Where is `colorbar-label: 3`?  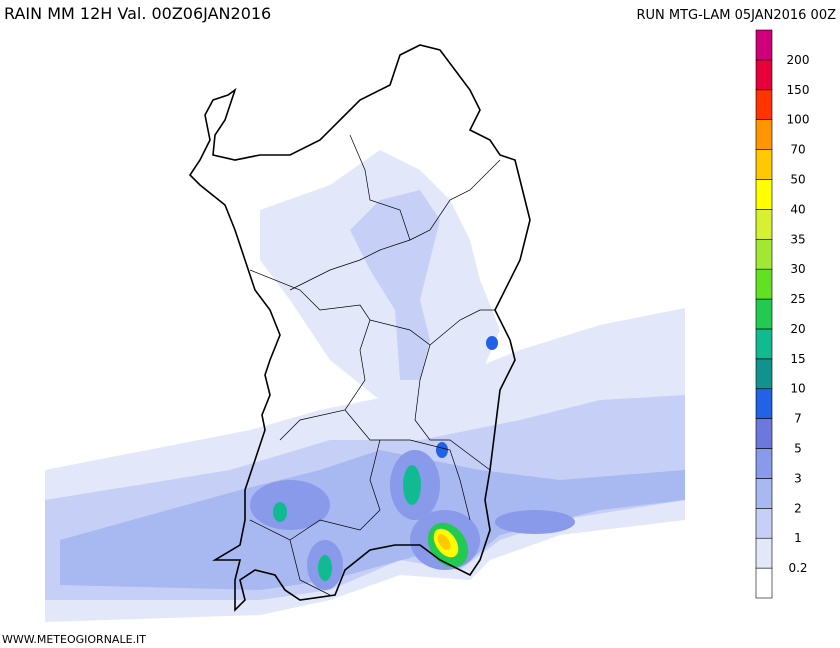 colorbar-label: 3 is located at coordinates (798, 478).